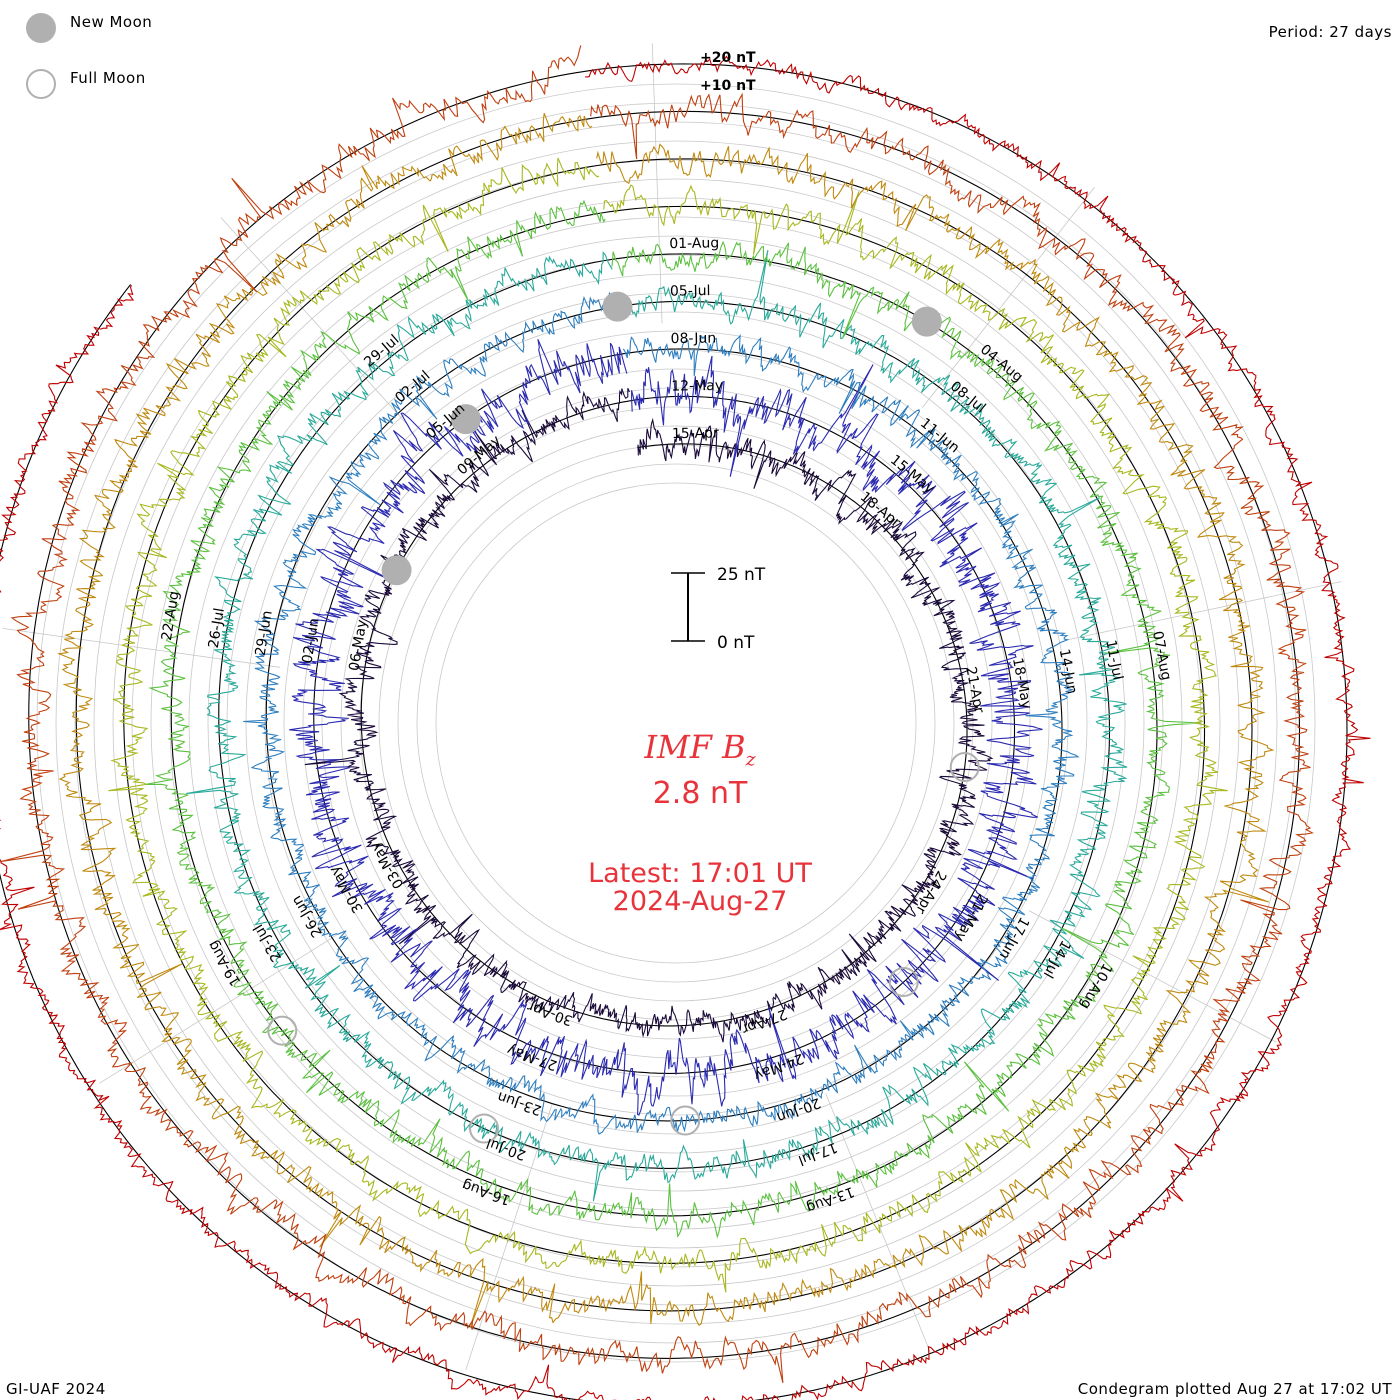 This screenshot has width=1400, height=1400. Describe the element at coordinates (311, 641) in the screenshot. I see `date-label: 02-Jun` at that location.